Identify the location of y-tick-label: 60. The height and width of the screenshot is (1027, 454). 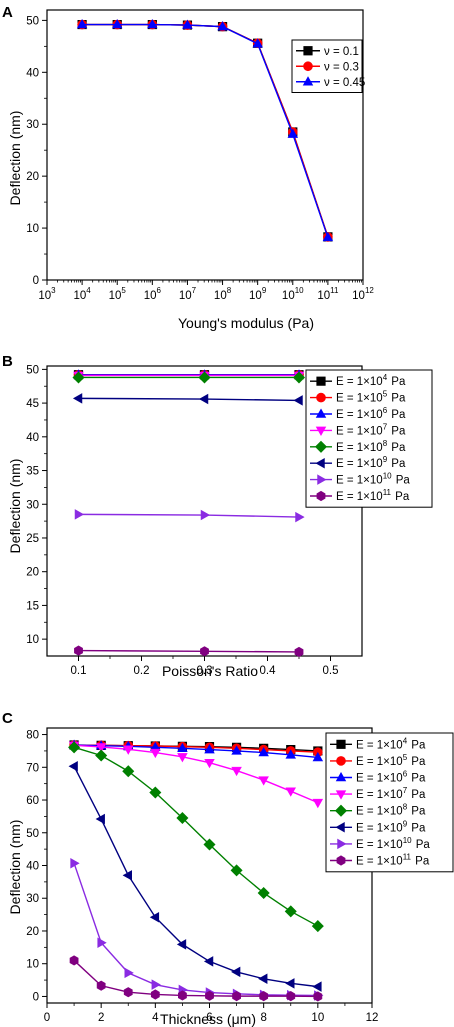
(32, 801).